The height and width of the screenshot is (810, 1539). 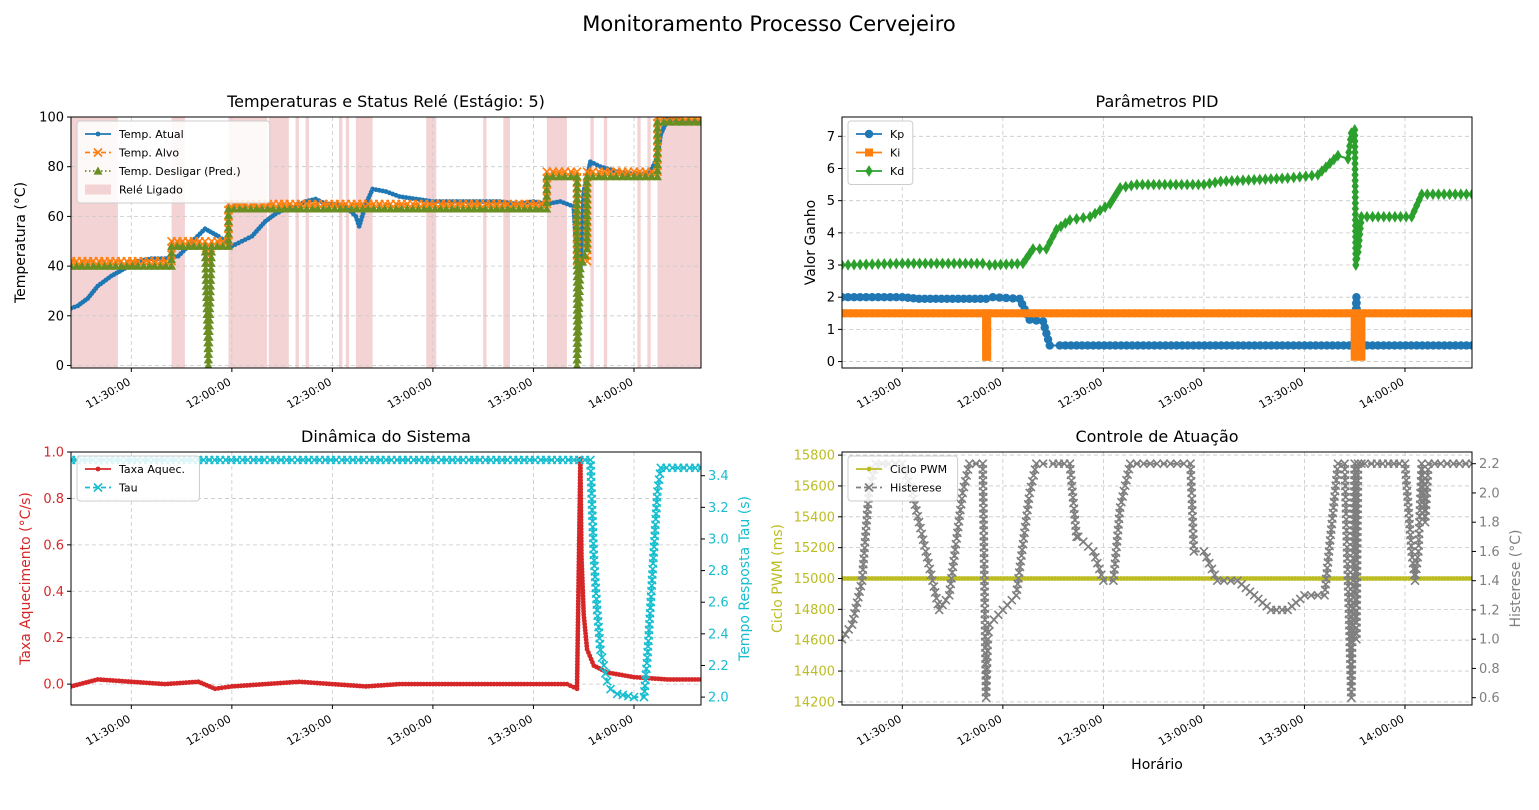 What do you see at coordinates (556, 242) in the screenshot?
I see `relay-on-band` at bounding box center [556, 242].